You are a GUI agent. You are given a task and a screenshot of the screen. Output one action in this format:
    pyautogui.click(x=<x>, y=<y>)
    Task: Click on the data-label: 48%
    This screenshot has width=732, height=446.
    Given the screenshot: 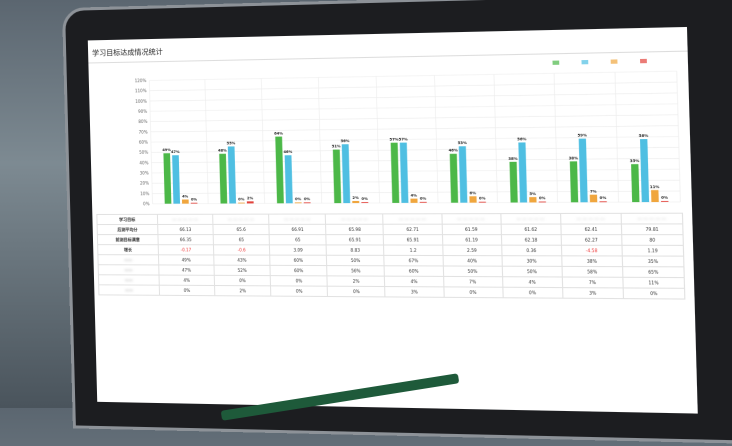 What is the action you would take?
    pyautogui.click(x=222, y=151)
    